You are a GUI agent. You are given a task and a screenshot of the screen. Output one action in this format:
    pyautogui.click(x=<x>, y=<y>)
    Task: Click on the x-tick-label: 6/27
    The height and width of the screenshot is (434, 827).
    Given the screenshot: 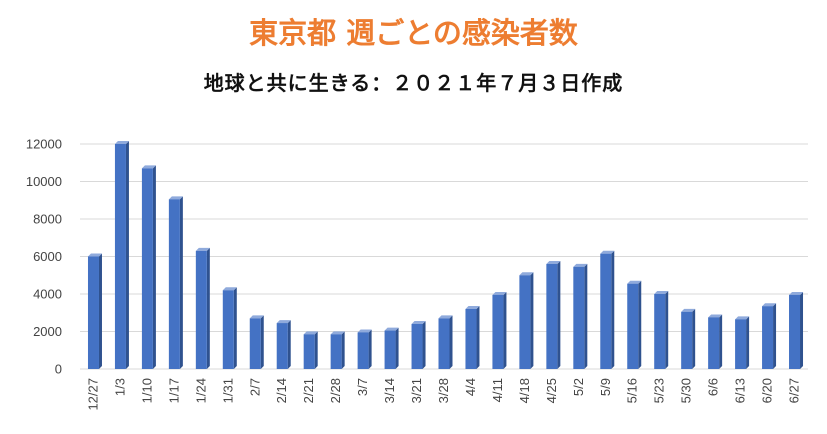 What is the action you would take?
    pyautogui.click(x=794, y=390)
    